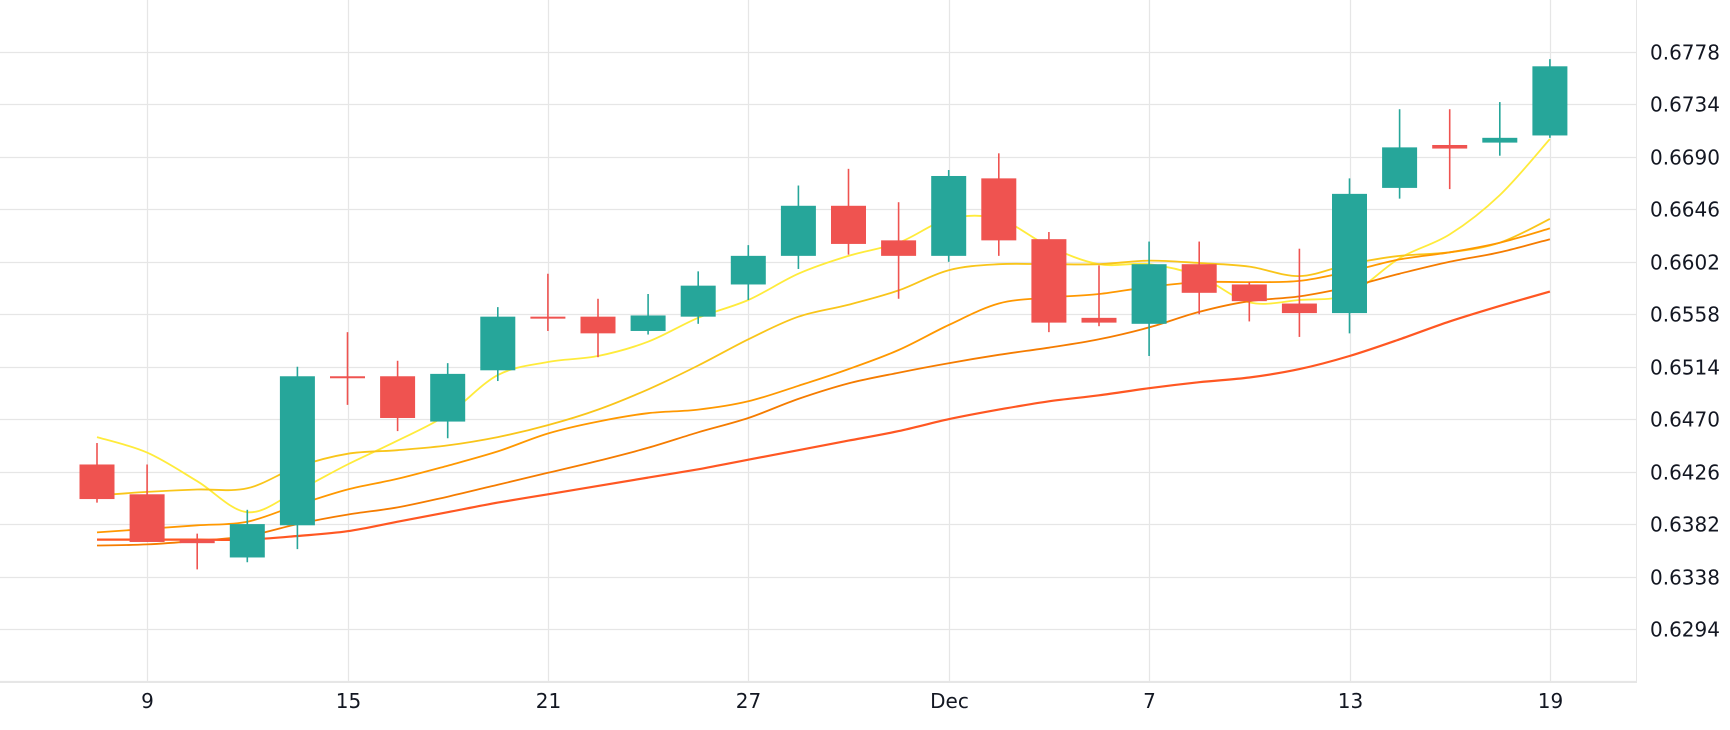  Describe the element at coordinates (1685, 473) in the screenshot. I see `price-tick-label: 0.6426` at that location.